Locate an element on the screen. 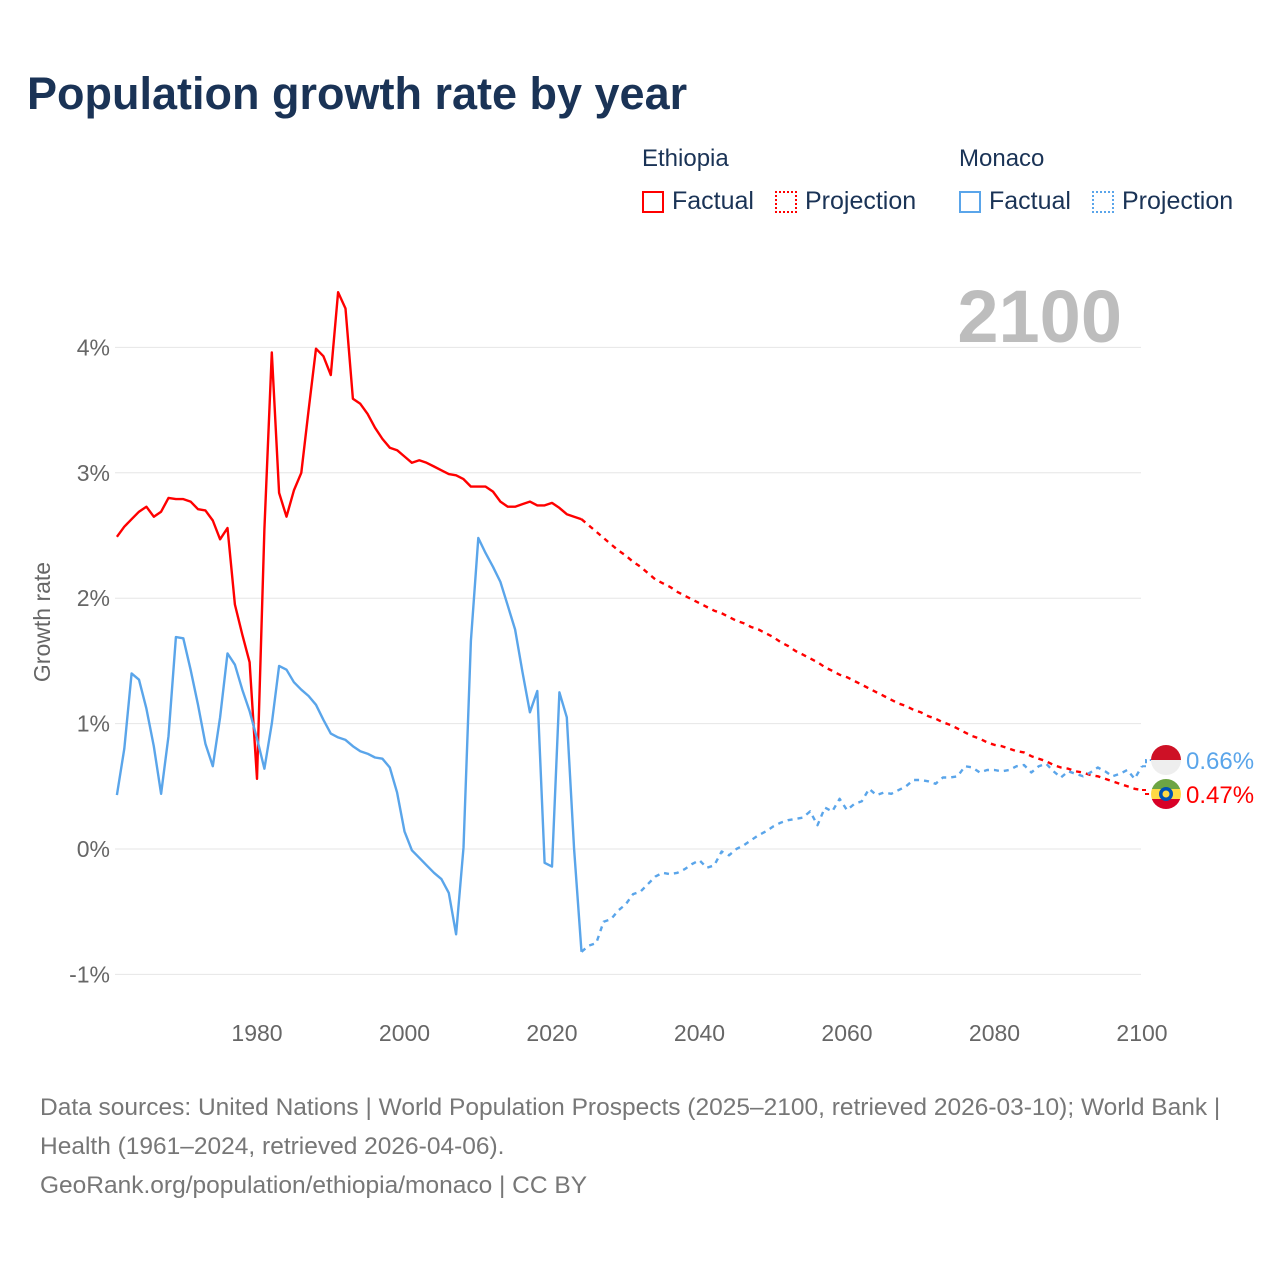  legend-monaco-projection: Projection is located at coordinates (1162, 201).